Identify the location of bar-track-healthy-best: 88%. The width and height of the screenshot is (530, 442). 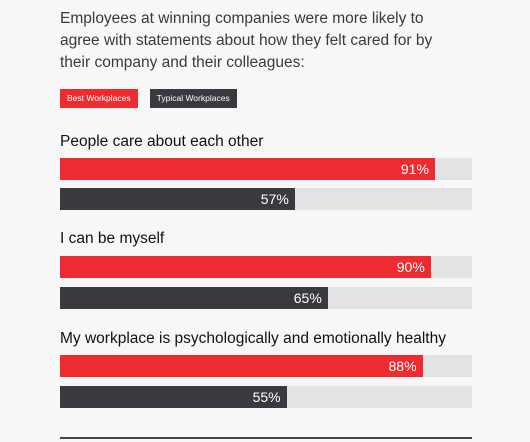
(266, 366).